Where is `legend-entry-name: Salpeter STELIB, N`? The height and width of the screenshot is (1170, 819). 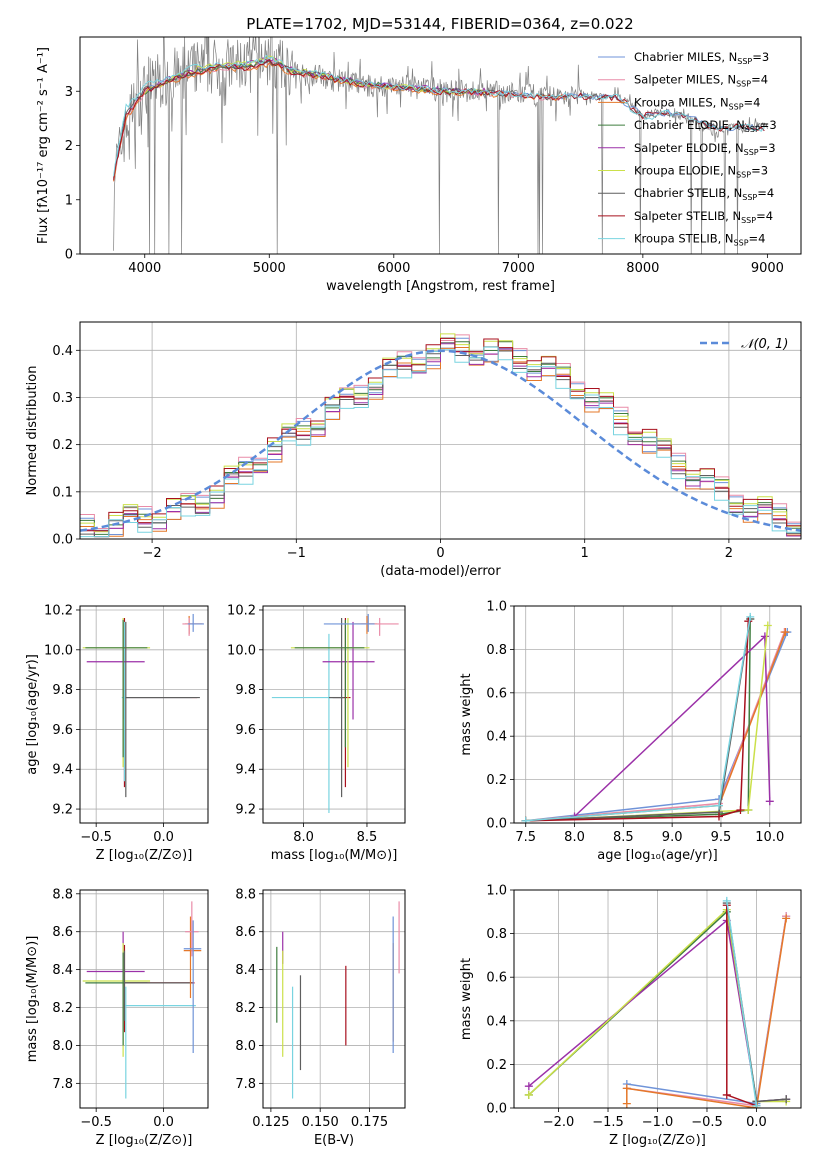 legend-entry-name: Salpeter STELIB, N is located at coordinates (687, 216).